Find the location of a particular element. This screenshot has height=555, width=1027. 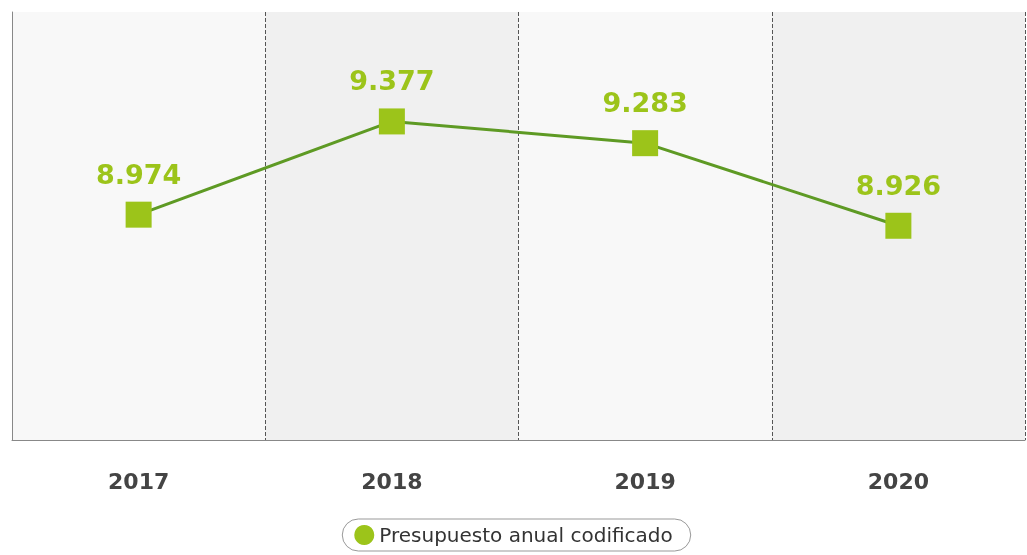

x-tick-label: 2020 is located at coordinates (898, 481).